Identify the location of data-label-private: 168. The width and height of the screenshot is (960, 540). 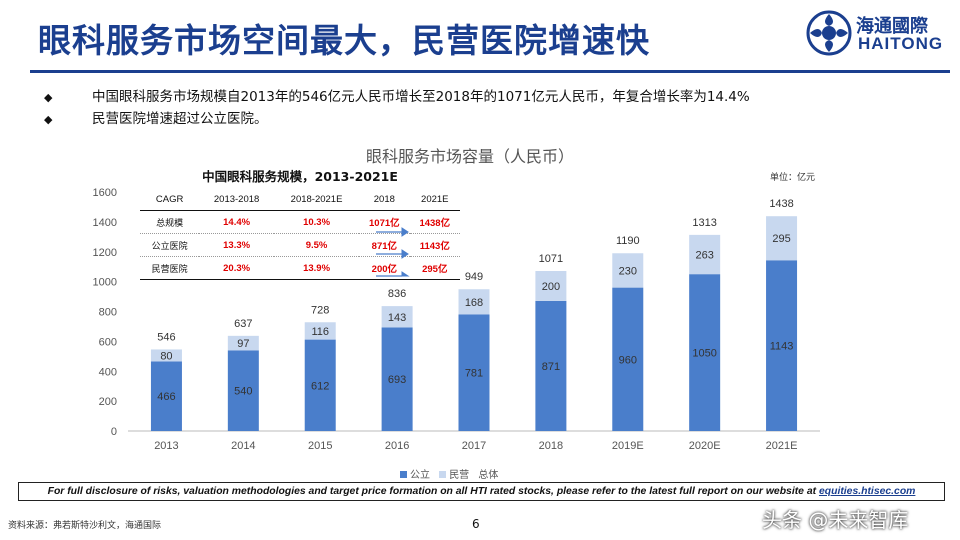
(474, 303).